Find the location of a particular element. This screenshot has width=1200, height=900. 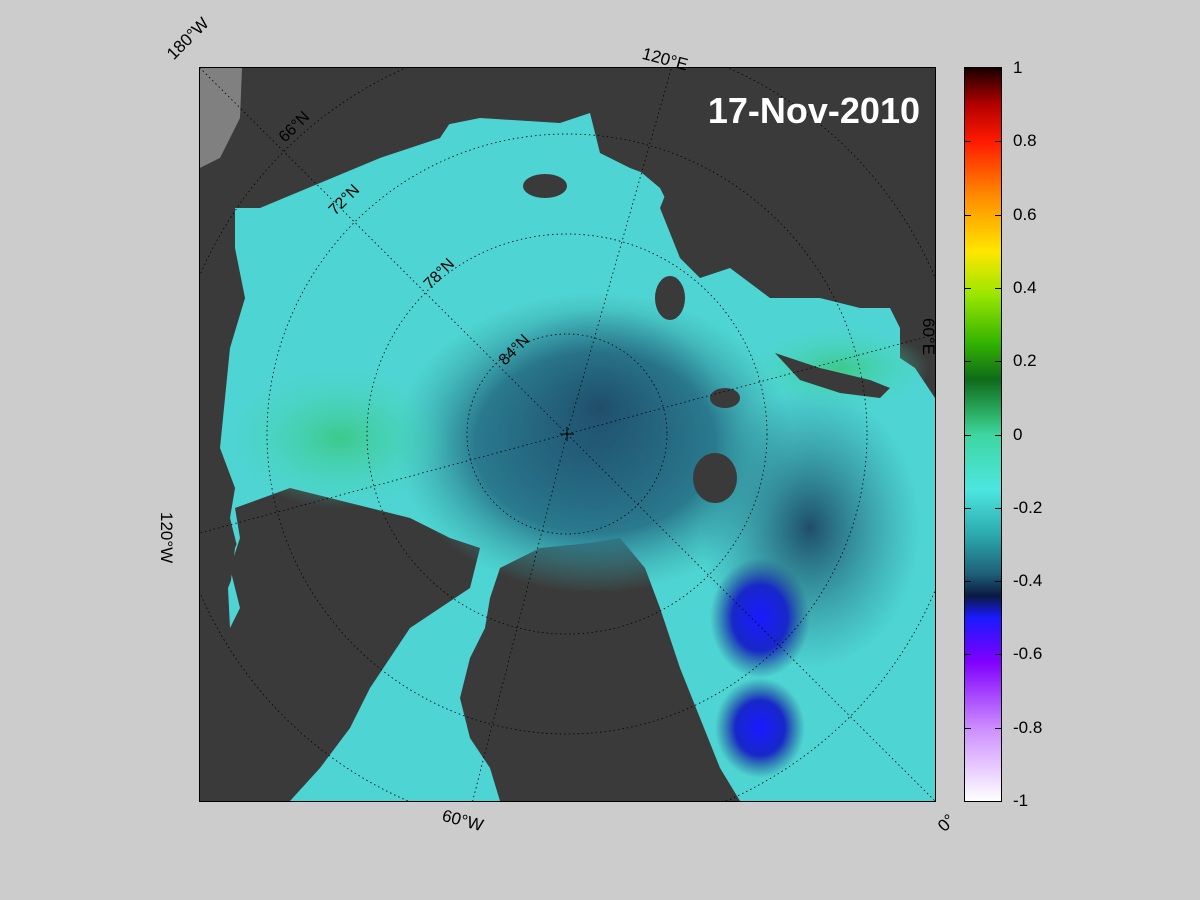

colorbar-tick-label: 0.6 is located at coordinates (1025, 214).